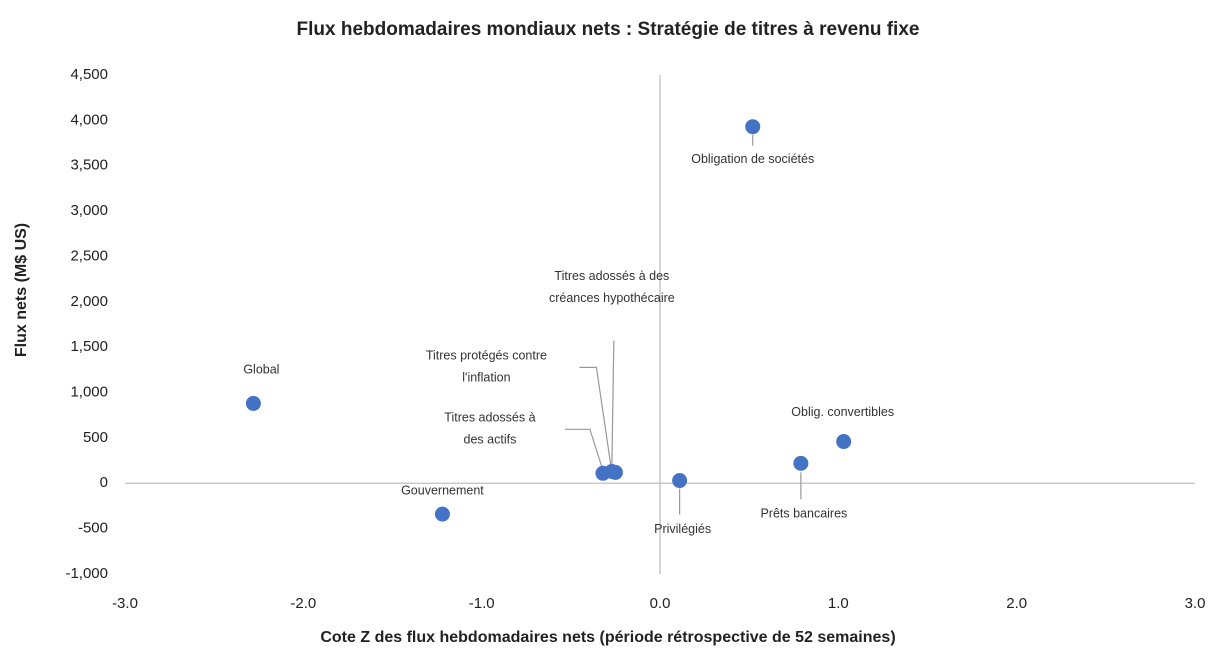  Describe the element at coordinates (803, 514) in the screenshot. I see `point-label: Prêts bancaires` at that location.